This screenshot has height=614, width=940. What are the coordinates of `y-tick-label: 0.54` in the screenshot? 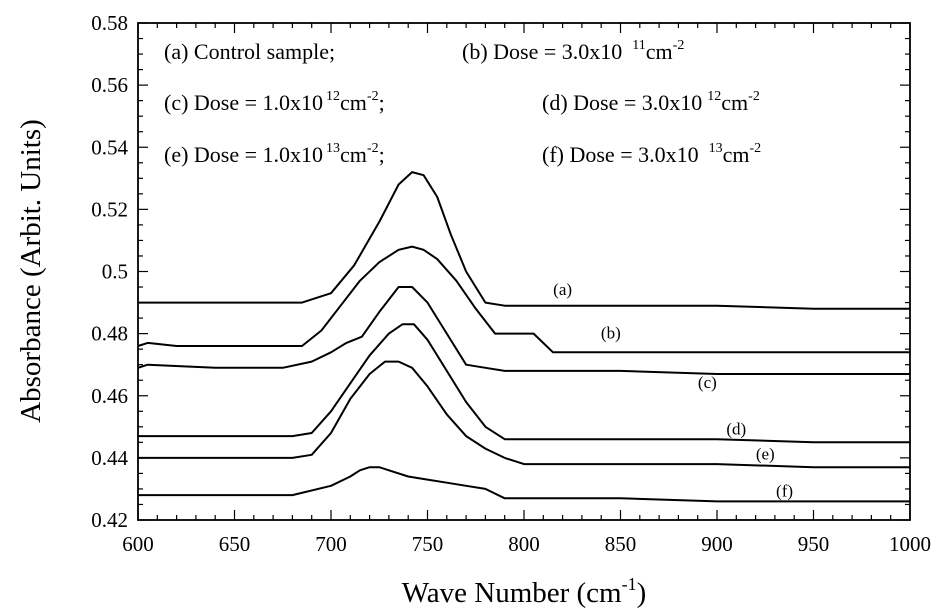 It's located at (109, 147).